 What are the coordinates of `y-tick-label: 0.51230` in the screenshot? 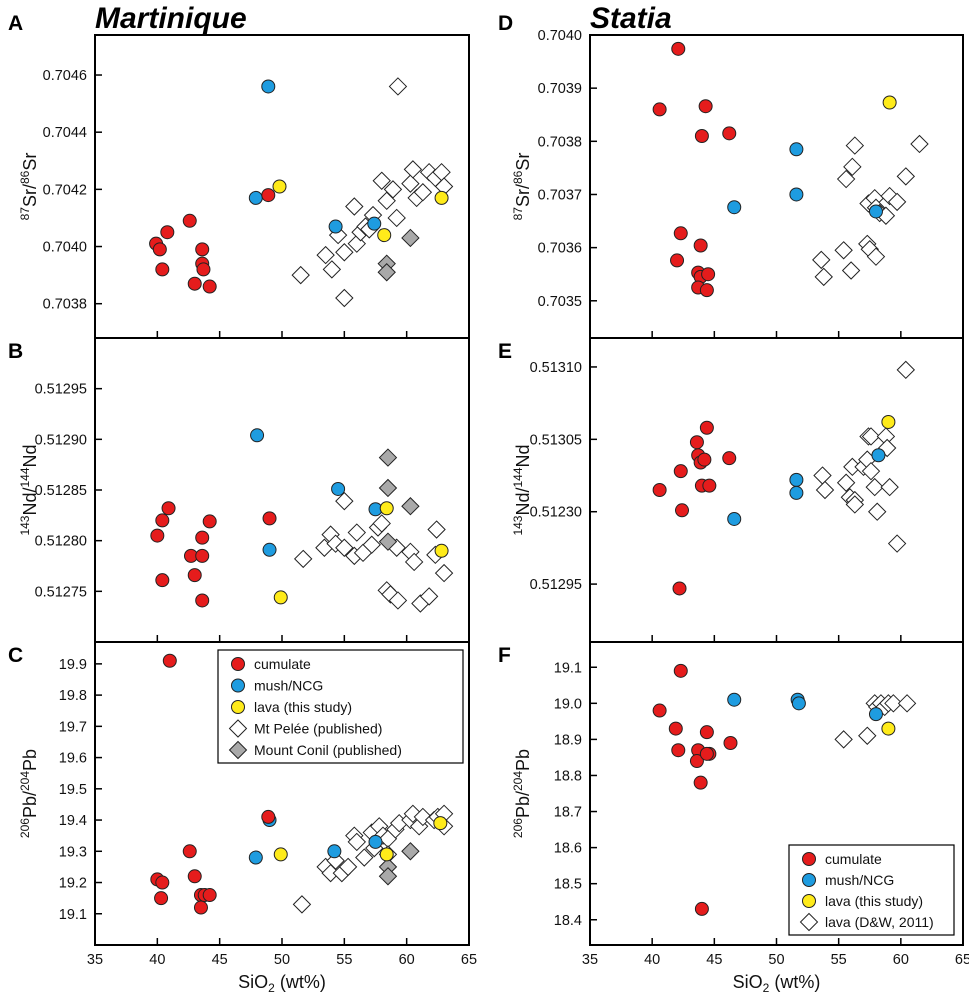 It's located at (556, 513).